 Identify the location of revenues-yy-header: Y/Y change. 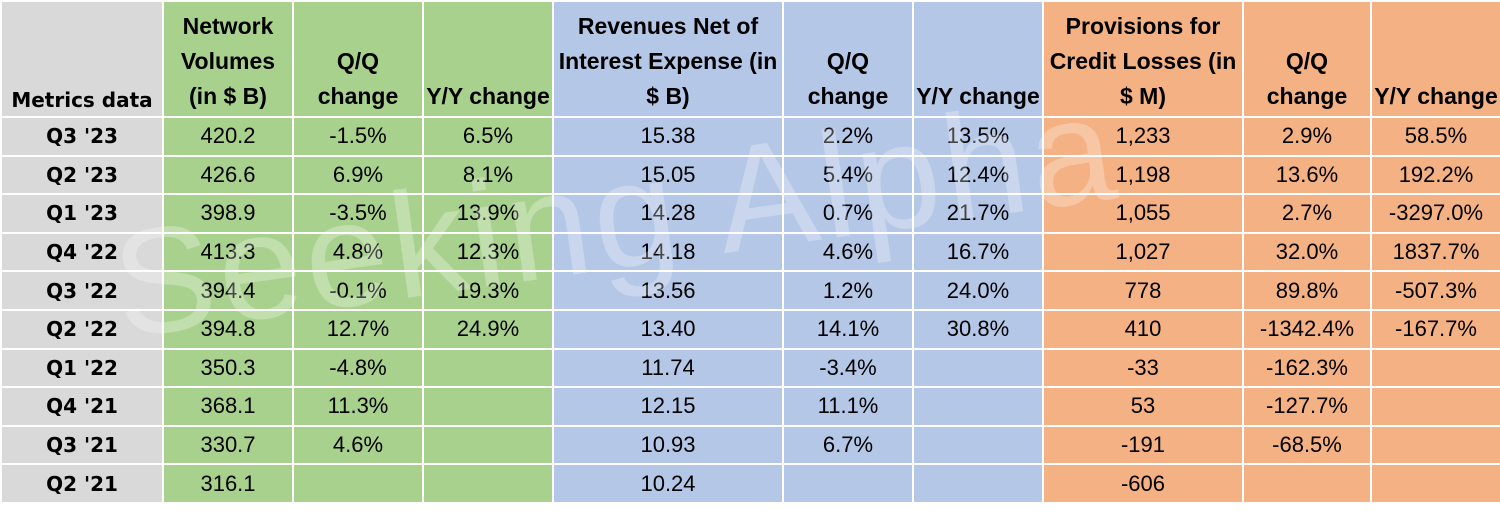
(978, 59).